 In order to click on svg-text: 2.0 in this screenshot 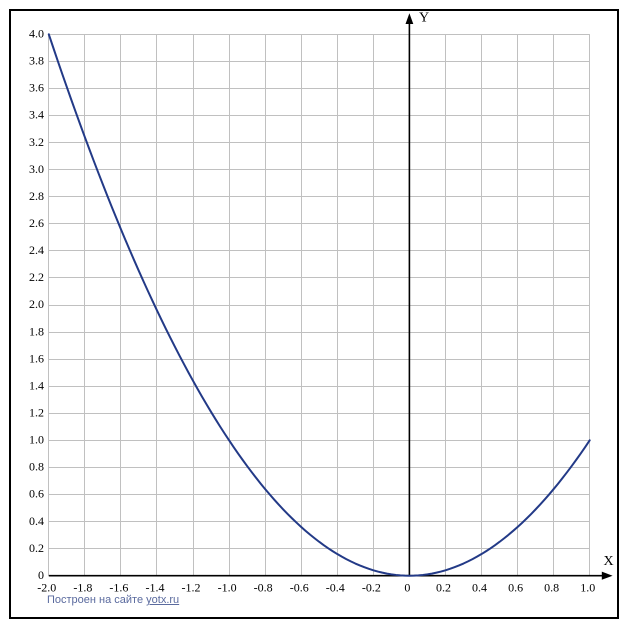, I will do `click(36, 304)`.